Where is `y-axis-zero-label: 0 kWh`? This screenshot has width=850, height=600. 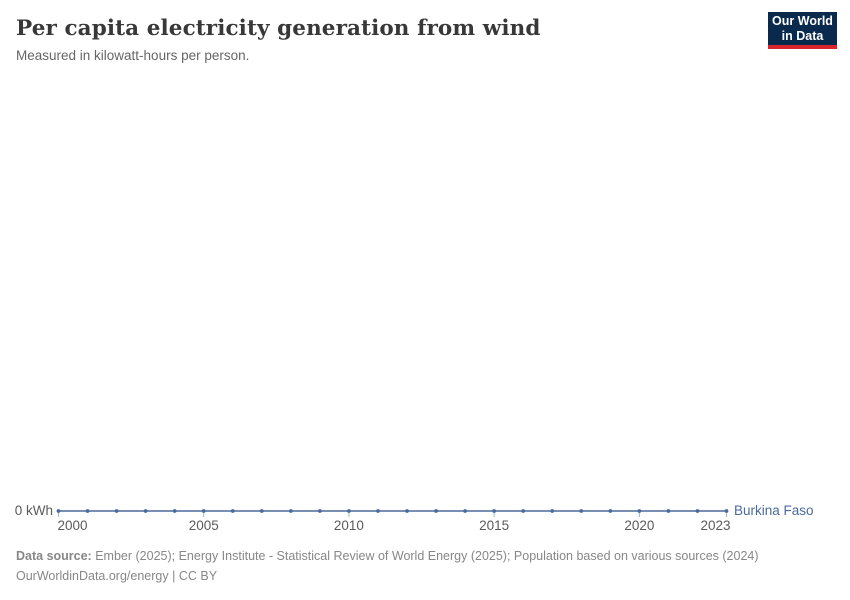
y-axis-zero-label: 0 kWh is located at coordinates (33, 510).